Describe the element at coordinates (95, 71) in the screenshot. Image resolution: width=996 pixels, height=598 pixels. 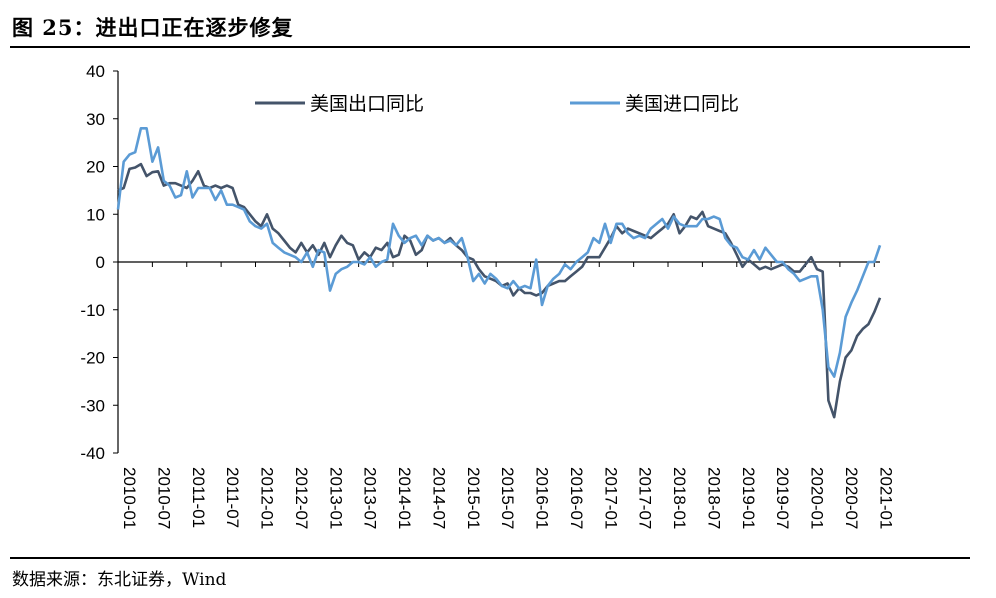
I see `y-tick-label: 40` at that location.